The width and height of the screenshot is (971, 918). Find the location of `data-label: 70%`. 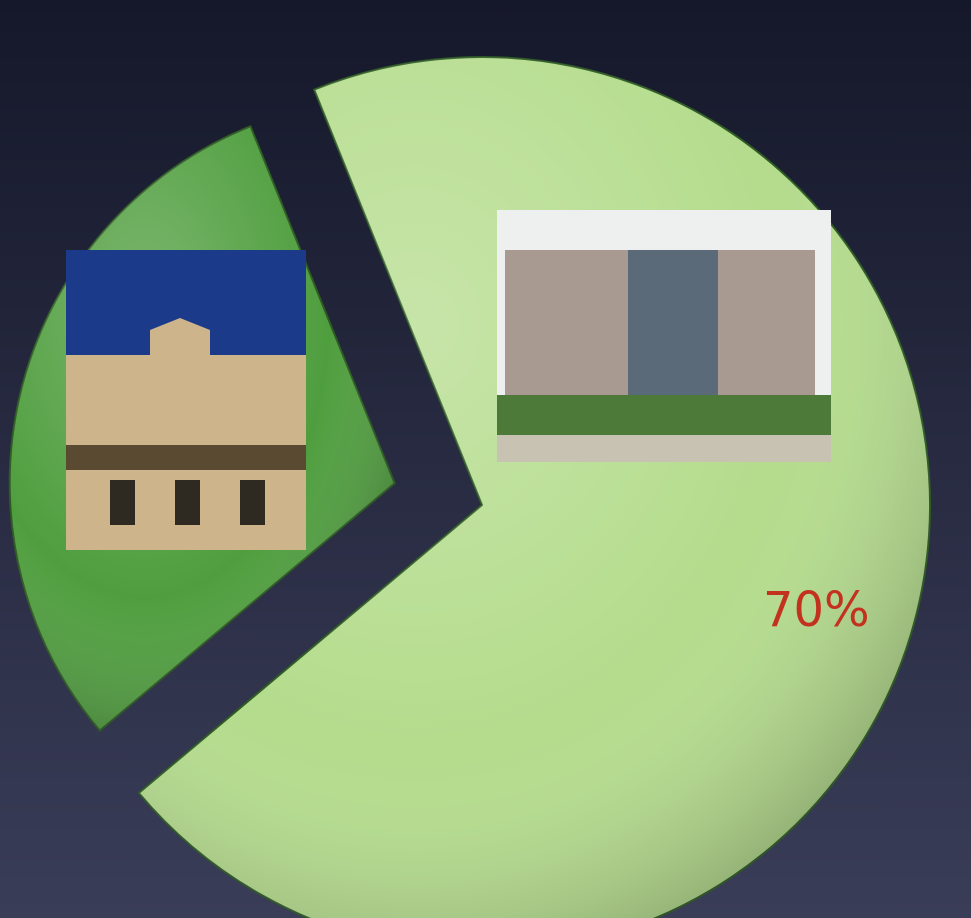

data-label: 70% is located at coordinates (816, 610).